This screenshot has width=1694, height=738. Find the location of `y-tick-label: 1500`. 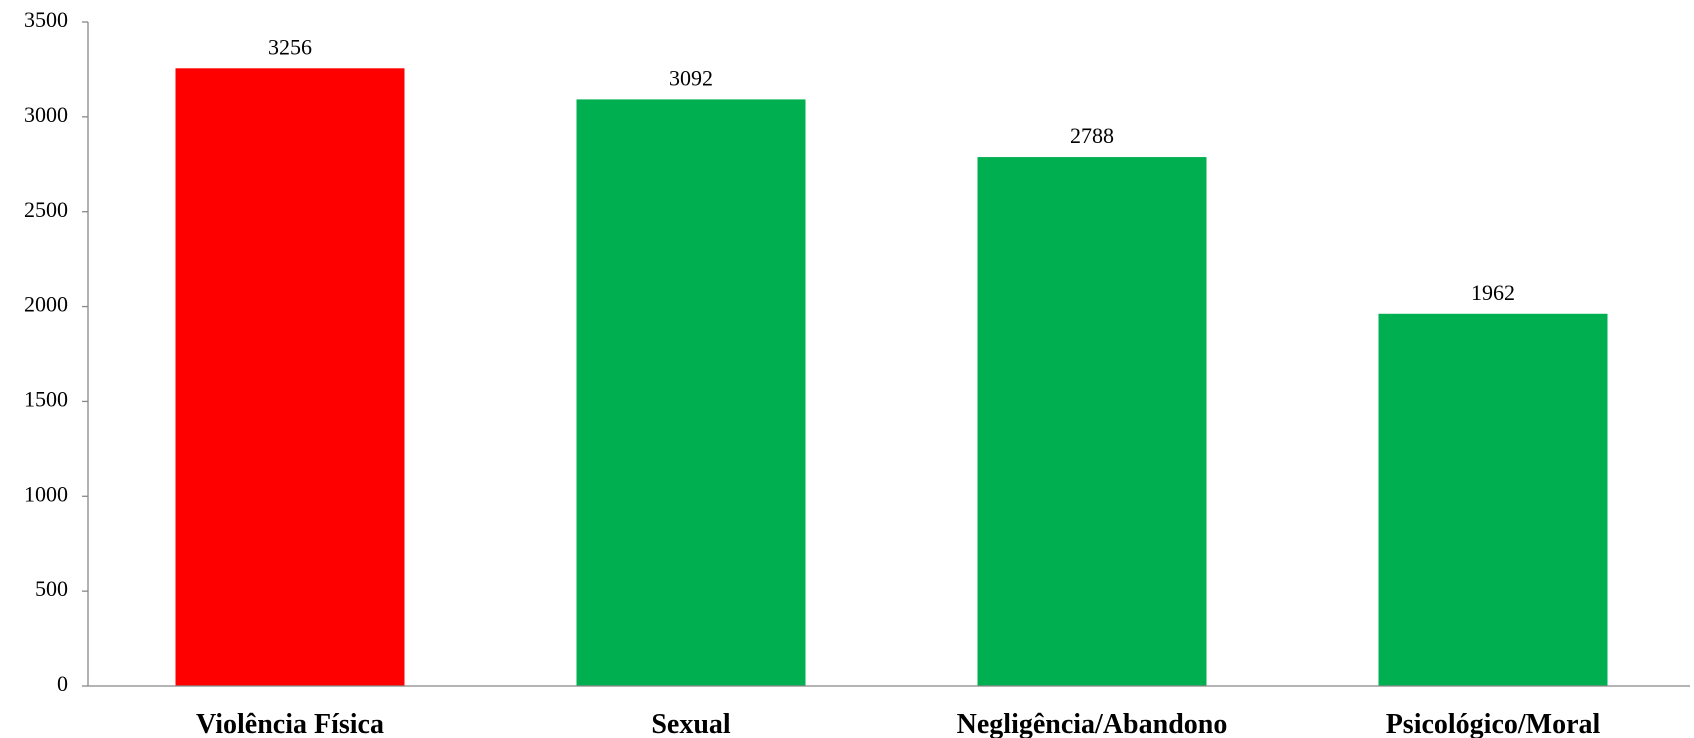

y-tick-label: 1500 is located at coordinates (46, 398).